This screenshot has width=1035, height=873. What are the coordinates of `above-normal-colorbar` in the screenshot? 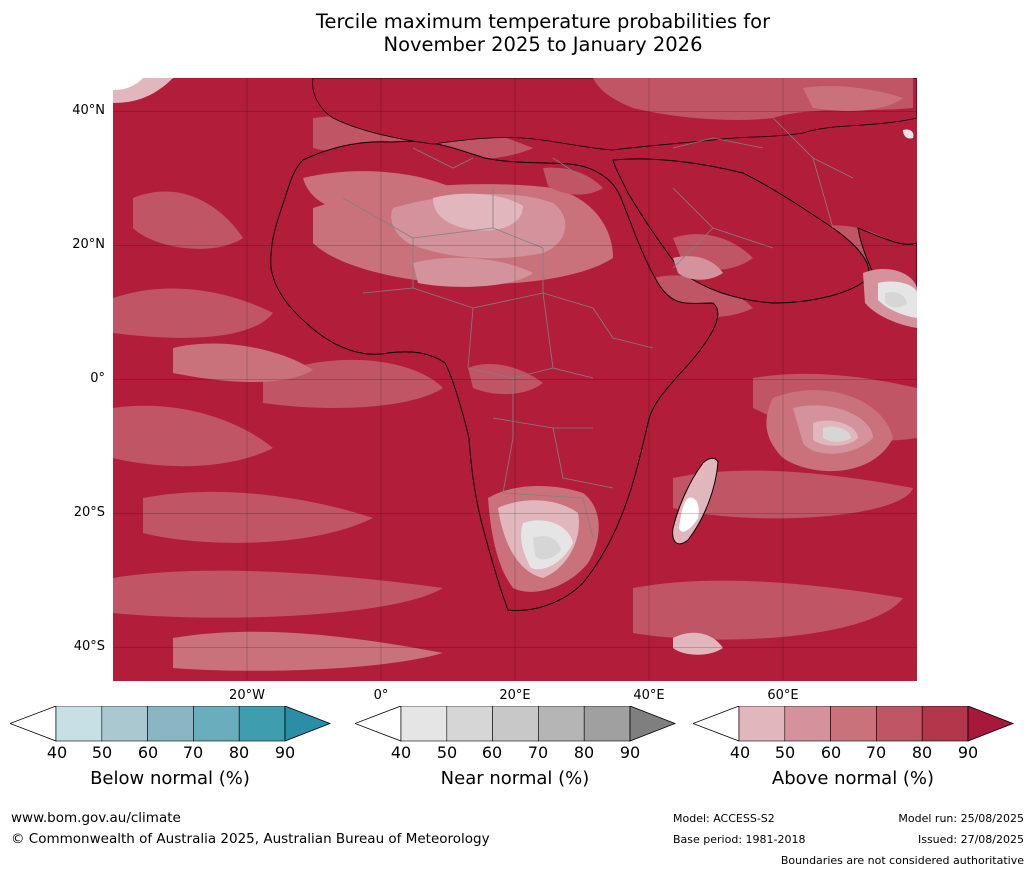 It's located at (854, 724).